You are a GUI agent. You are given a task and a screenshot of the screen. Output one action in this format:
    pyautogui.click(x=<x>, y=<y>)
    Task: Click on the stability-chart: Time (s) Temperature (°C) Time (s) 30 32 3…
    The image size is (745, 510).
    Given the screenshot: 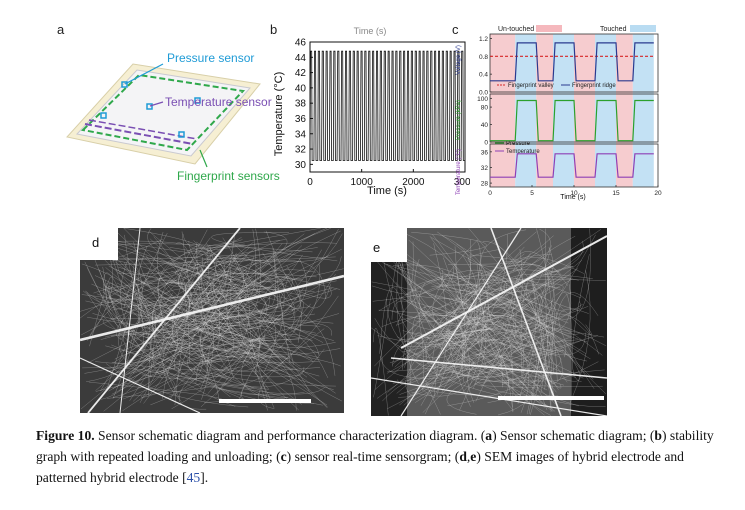 What is the action you would take?
    pyautogui.click(x=371, y=111)
    